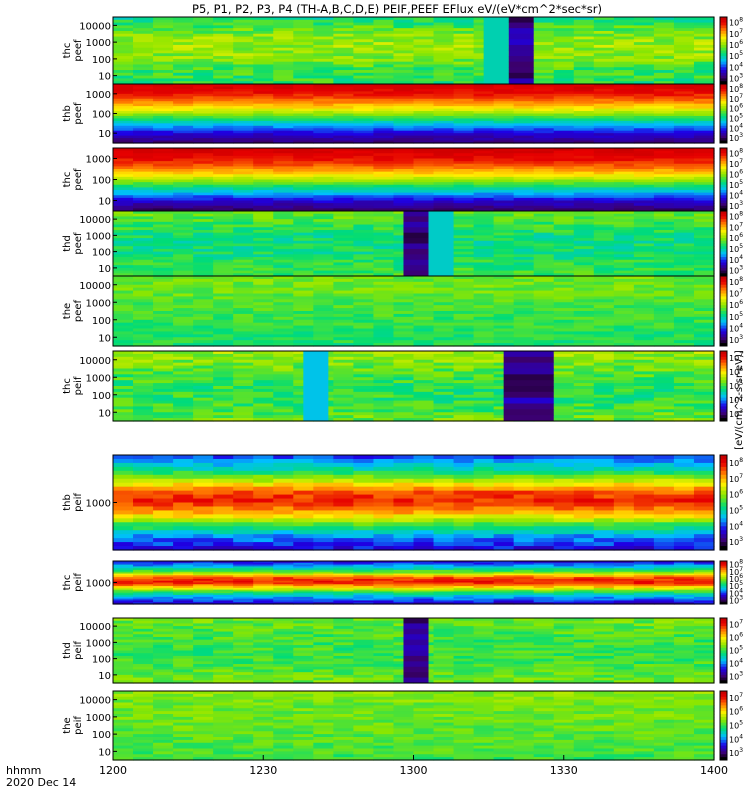 This screenshot has width=750, height=804. What do you see at coordinates (78, 385) in the screenshot?
I see `instrument-label: peif` at bounding box center [78, 385].